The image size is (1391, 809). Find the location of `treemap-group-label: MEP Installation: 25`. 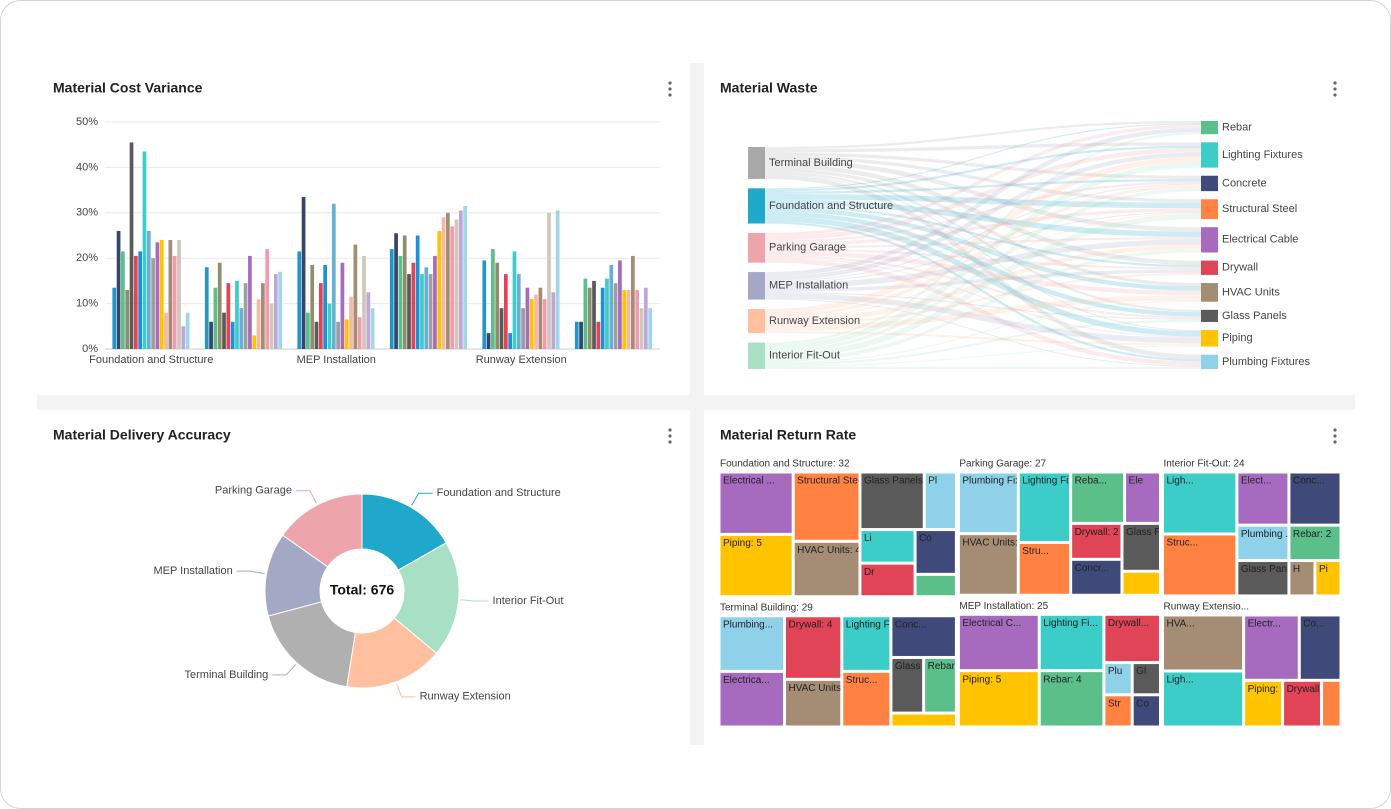

treemap-group-label: MEP Installation: 25 is located at coordinates (1003, 606).